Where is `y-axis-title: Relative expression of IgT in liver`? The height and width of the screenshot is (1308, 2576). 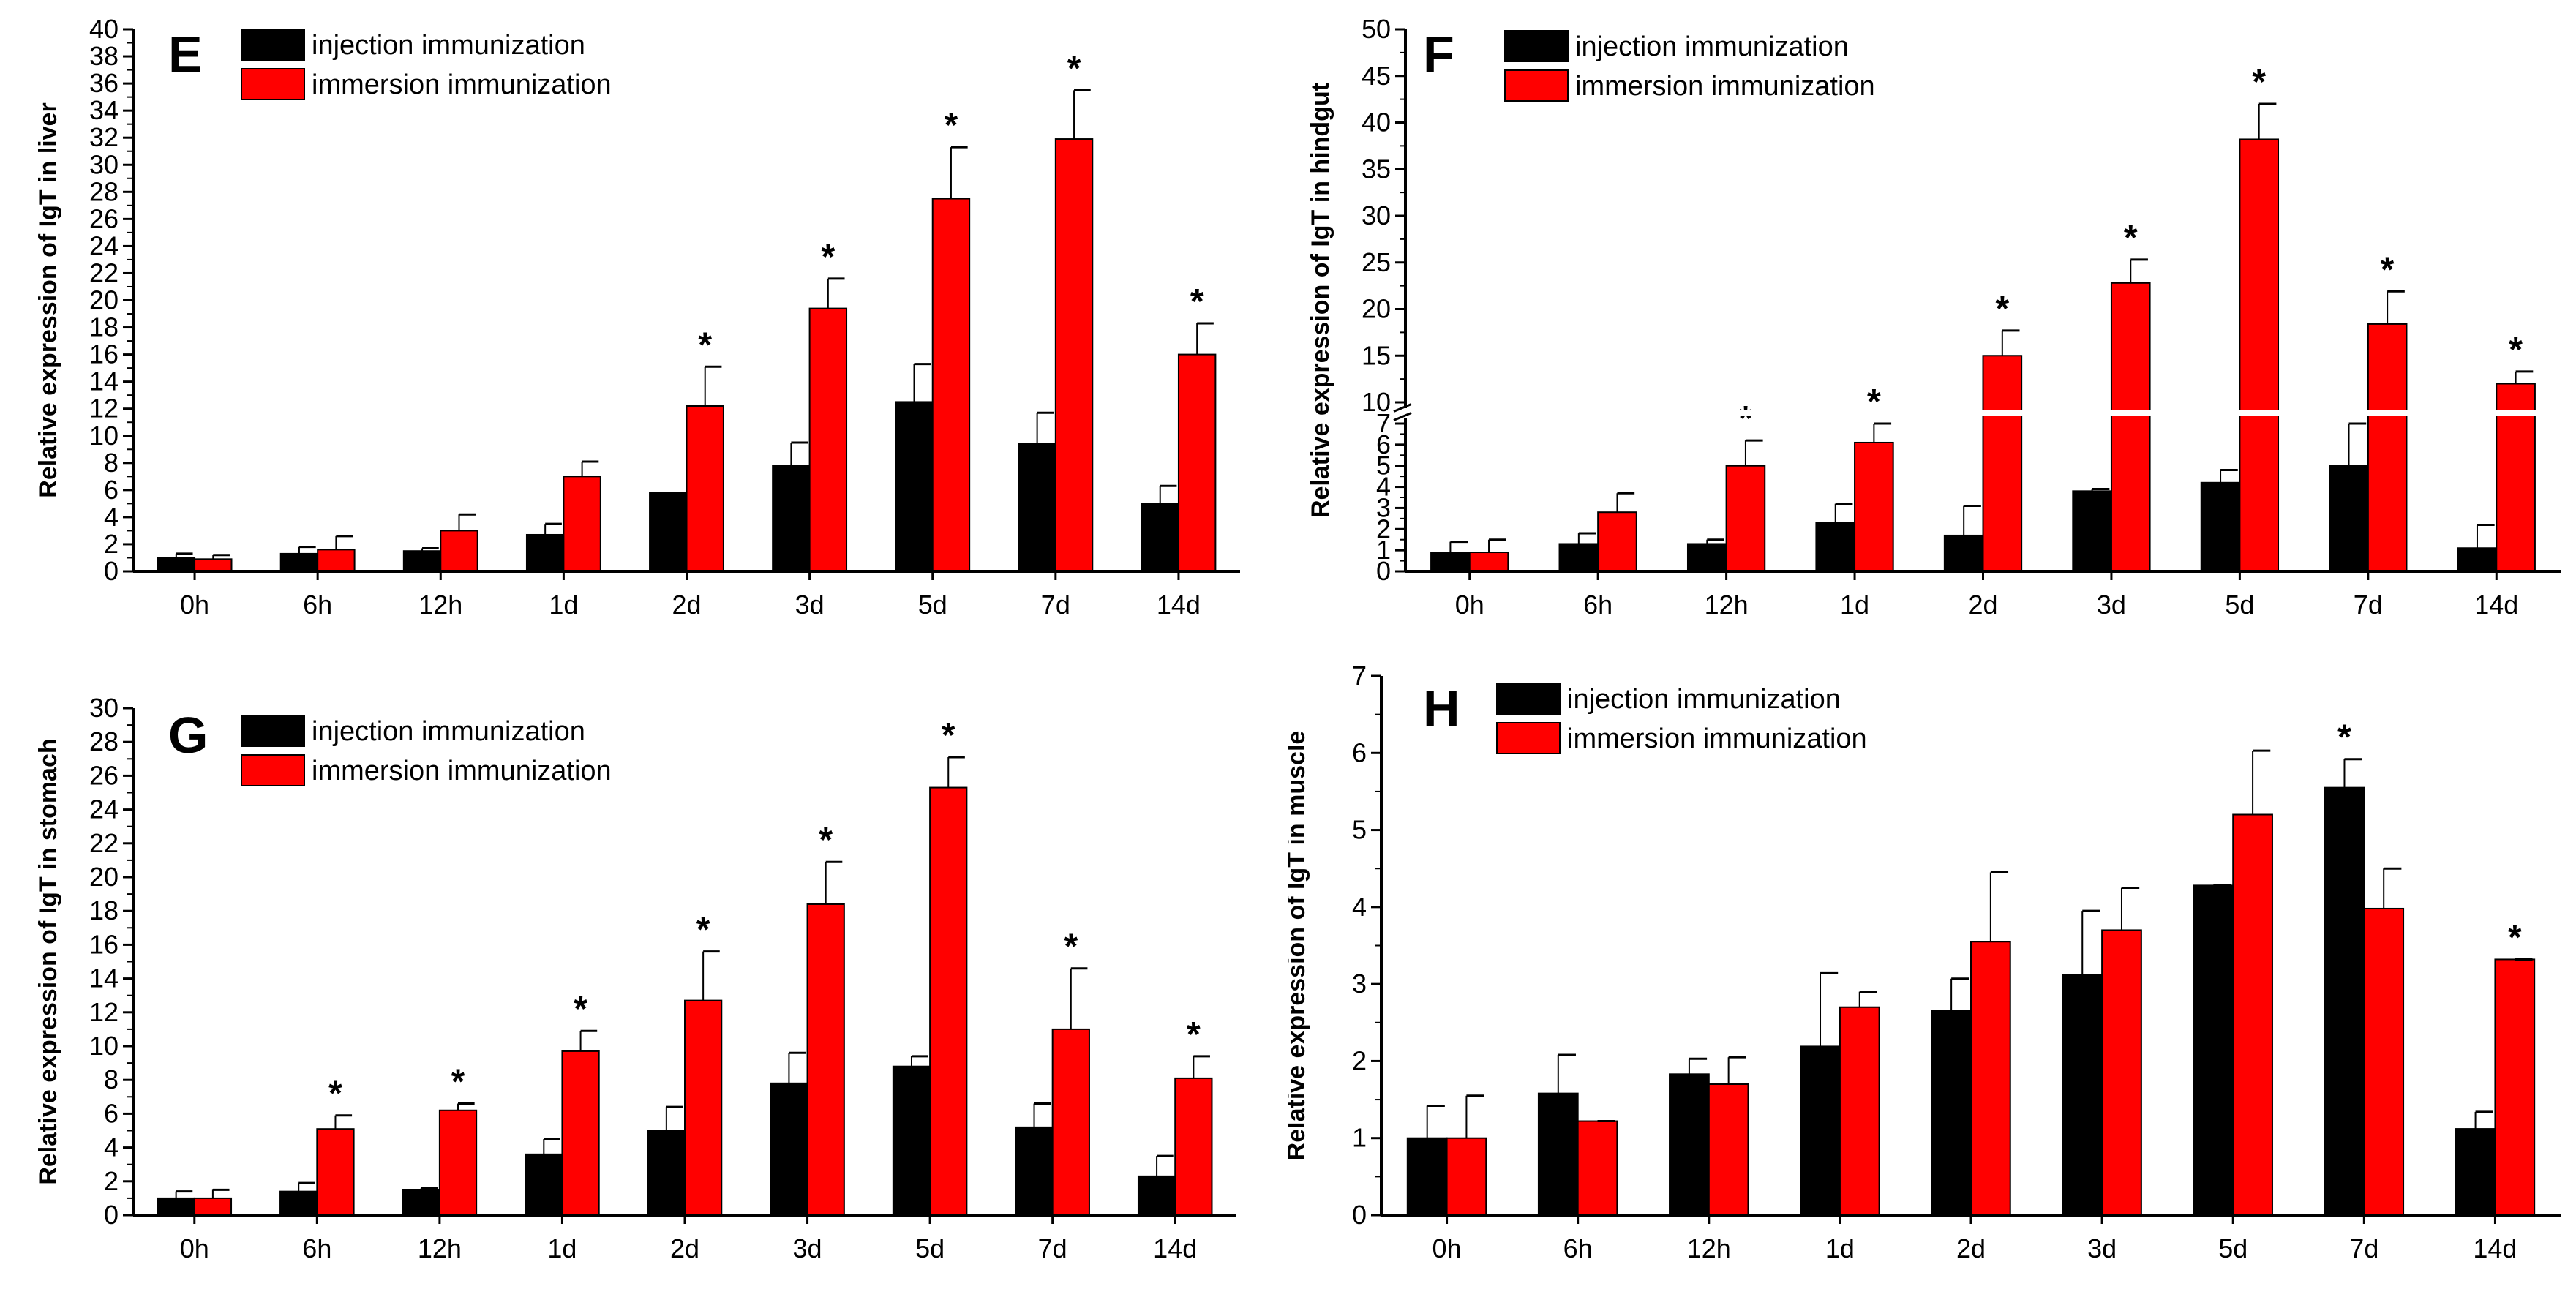
y-axis-title: Relative expression of IgT in liver is located at coordinates (48, 300).